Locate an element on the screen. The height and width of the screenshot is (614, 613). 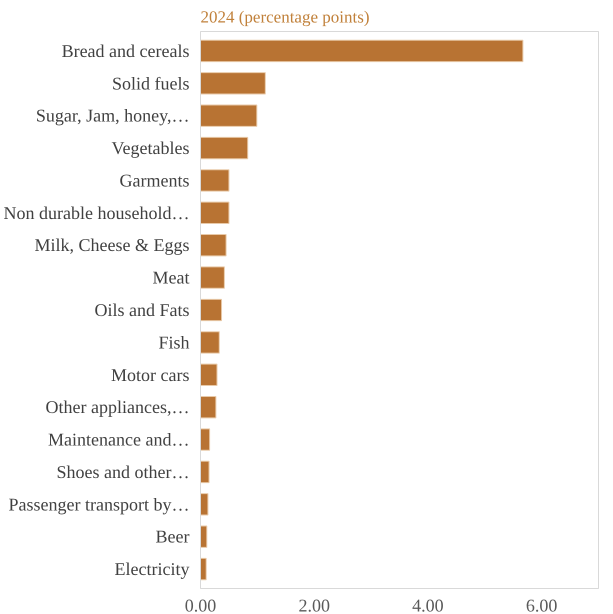
y-tick-label: Fish is located at coordinates (174, 342).